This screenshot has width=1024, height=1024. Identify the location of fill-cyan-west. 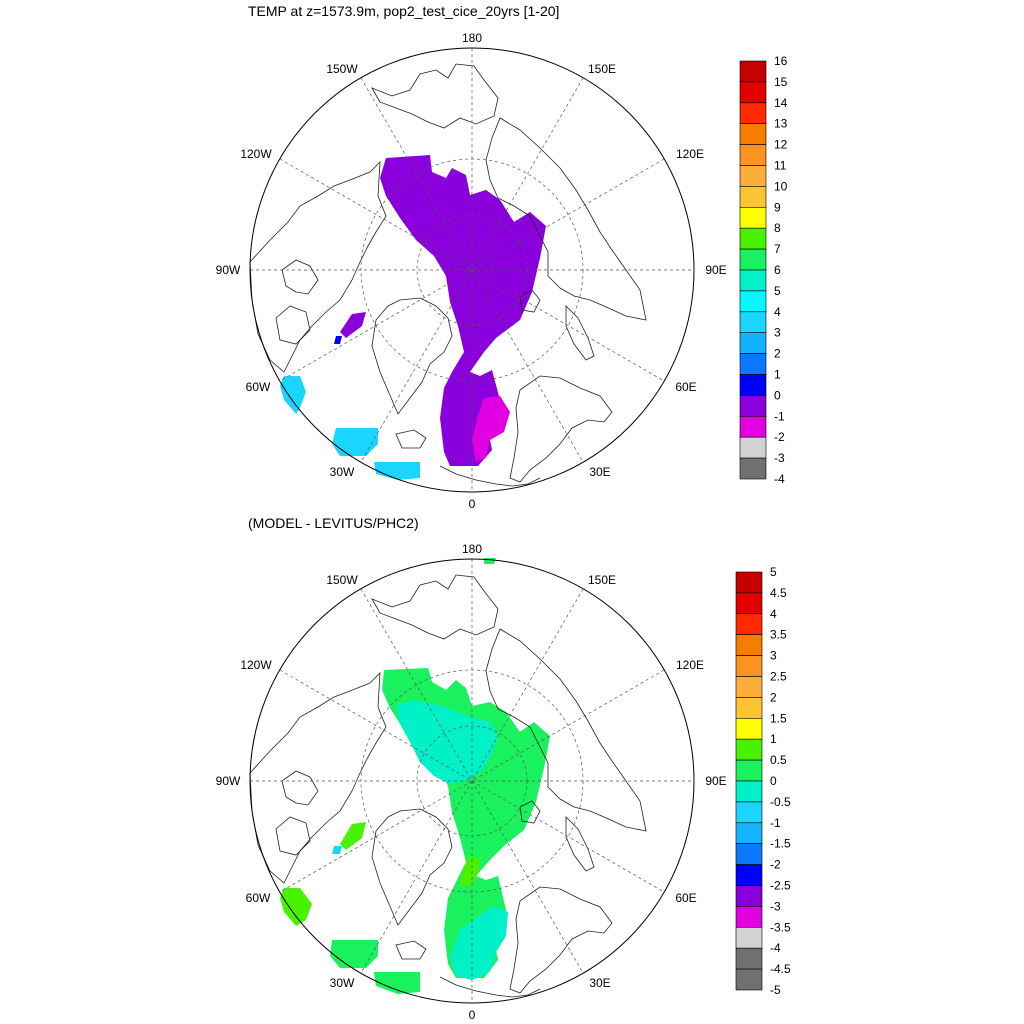
(293, 395).